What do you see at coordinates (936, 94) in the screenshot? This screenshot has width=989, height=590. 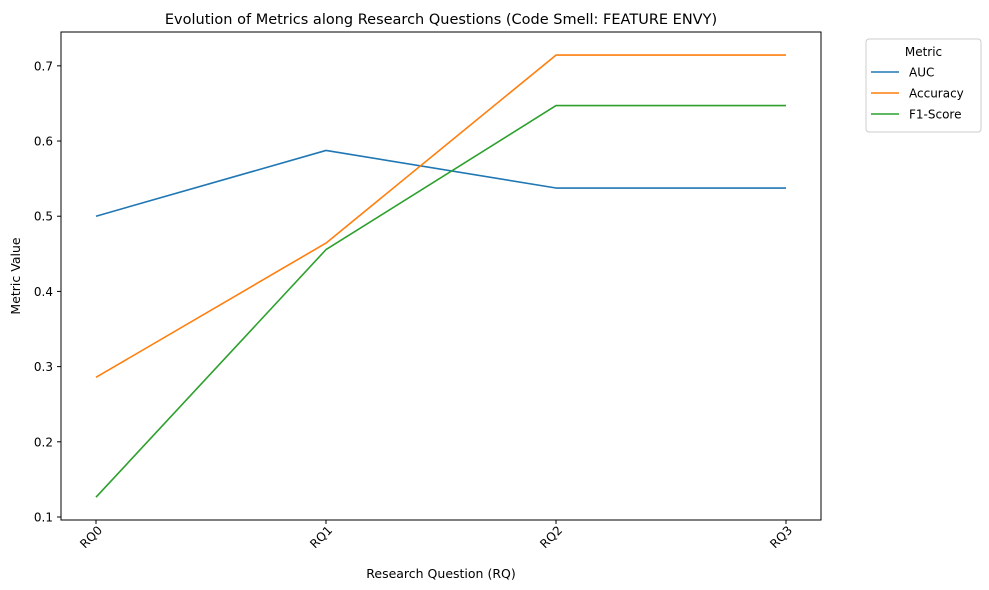 I see `legend-entry: Accuracy` at bounding box center [936, 94].